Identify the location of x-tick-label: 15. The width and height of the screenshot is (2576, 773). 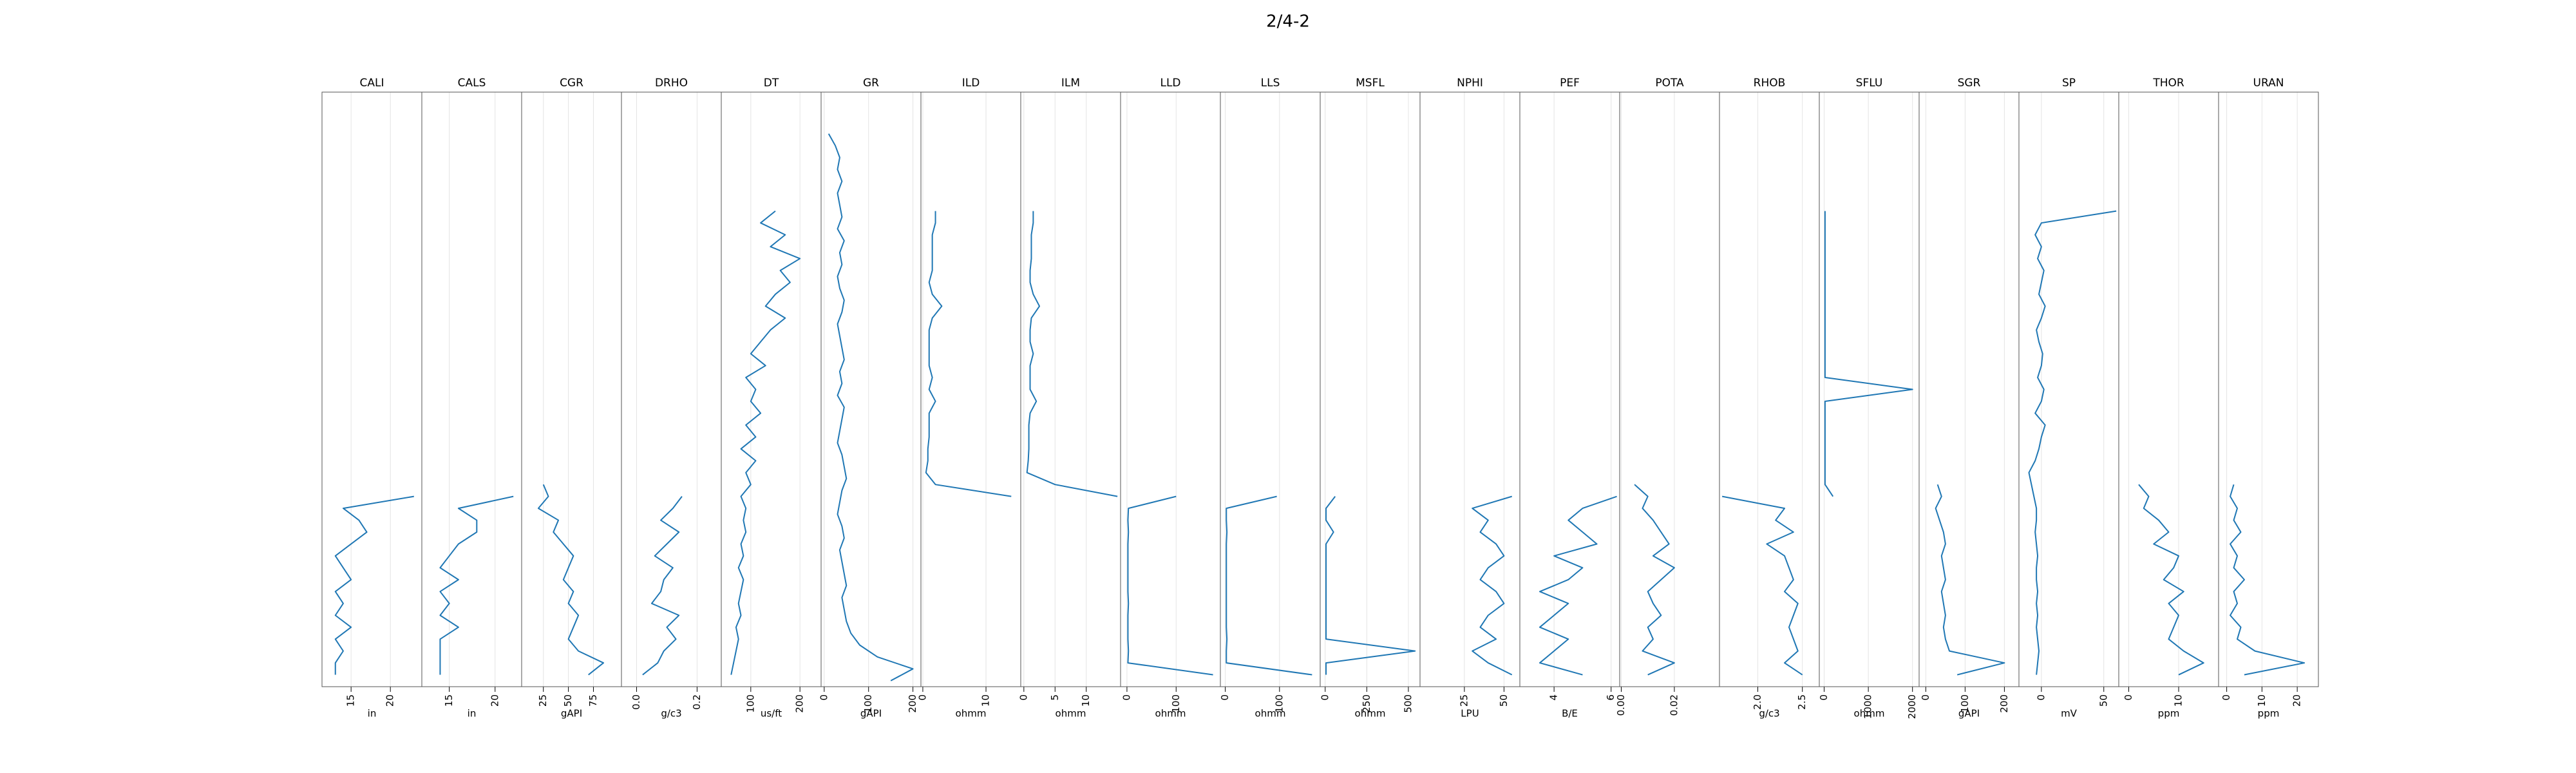
(449, 700).